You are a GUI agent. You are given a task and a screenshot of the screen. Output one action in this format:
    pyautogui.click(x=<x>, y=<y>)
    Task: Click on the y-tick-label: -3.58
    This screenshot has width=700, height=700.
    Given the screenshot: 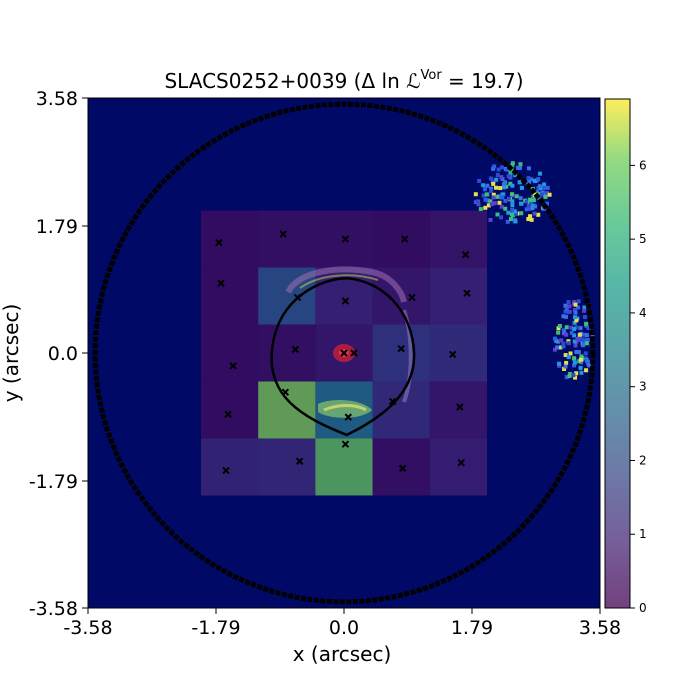 What is the action you would take?
    pyautogui.click(x=53, y=609)
    